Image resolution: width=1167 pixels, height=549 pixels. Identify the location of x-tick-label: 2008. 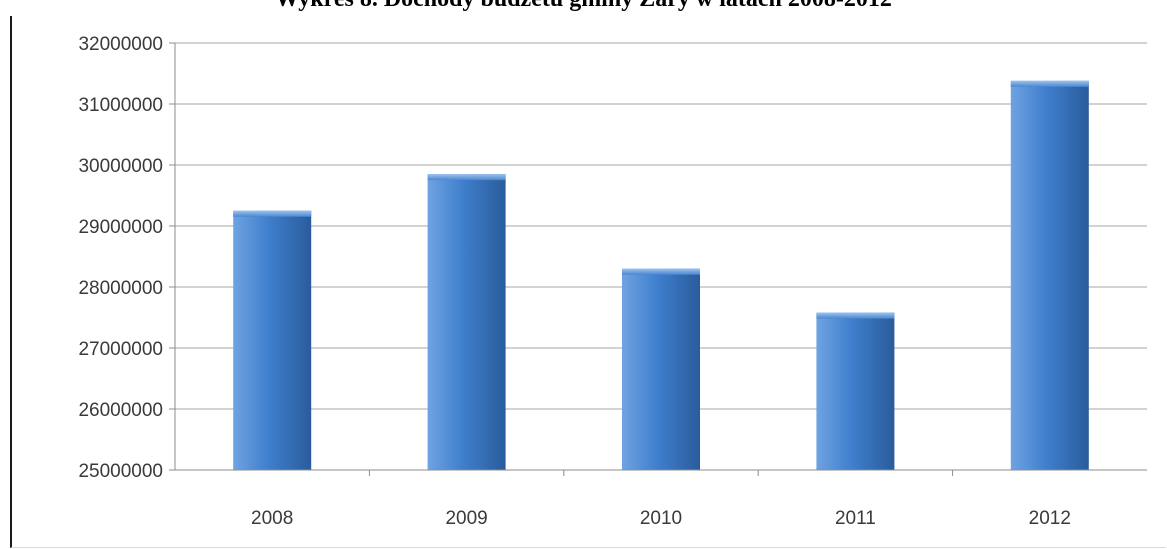
(272, 518).